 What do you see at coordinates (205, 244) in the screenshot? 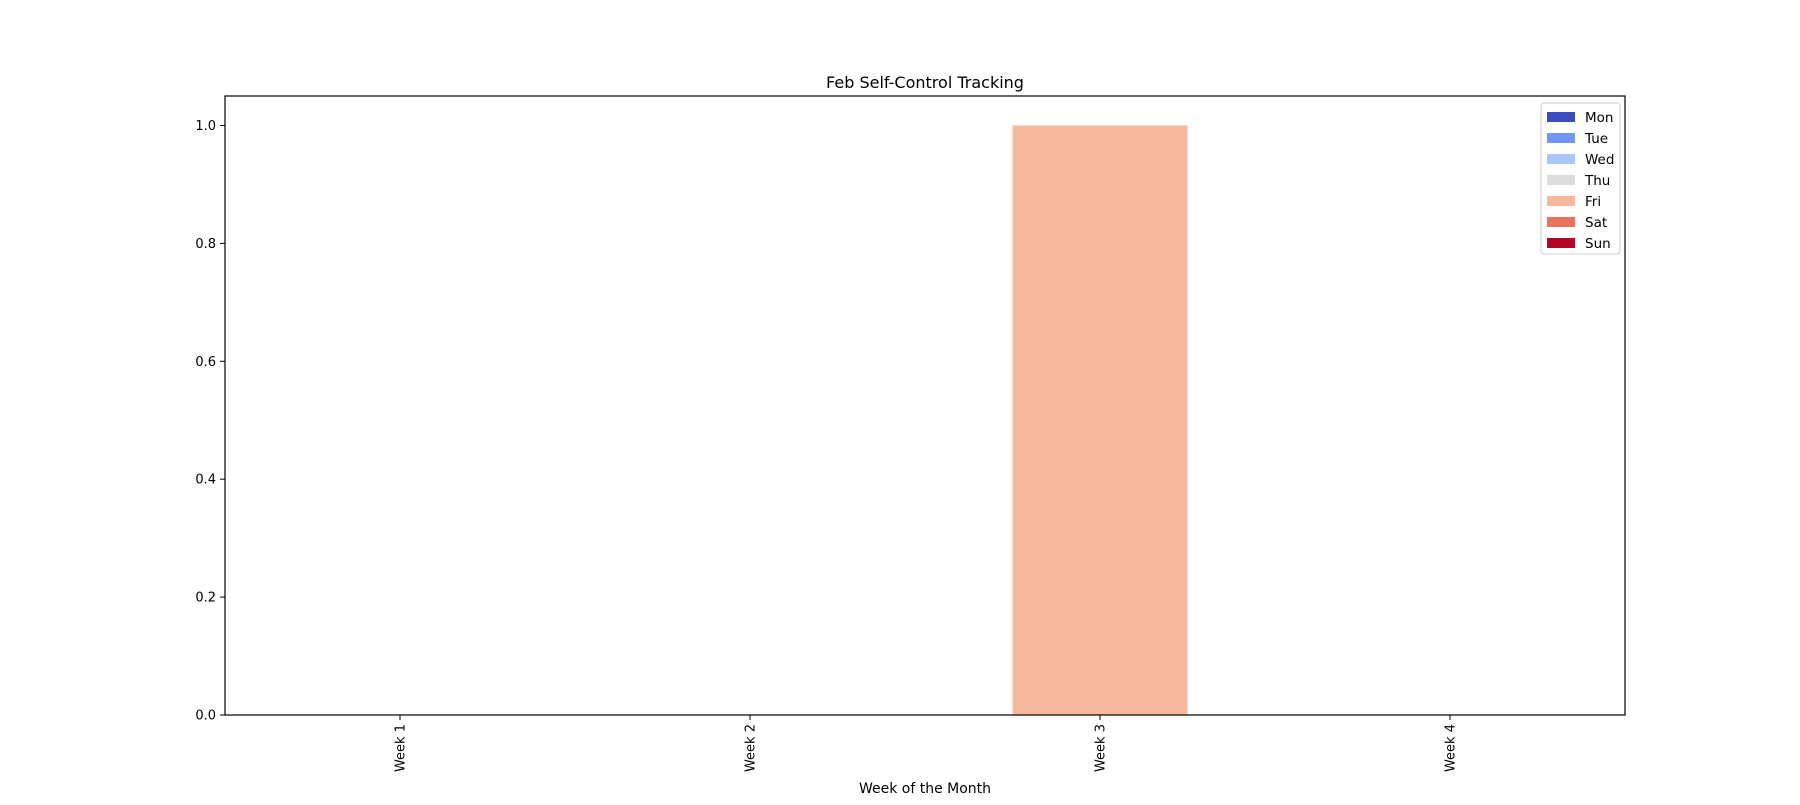
I see `y-tick-label: 0.8` at bounding box center [205, 244].